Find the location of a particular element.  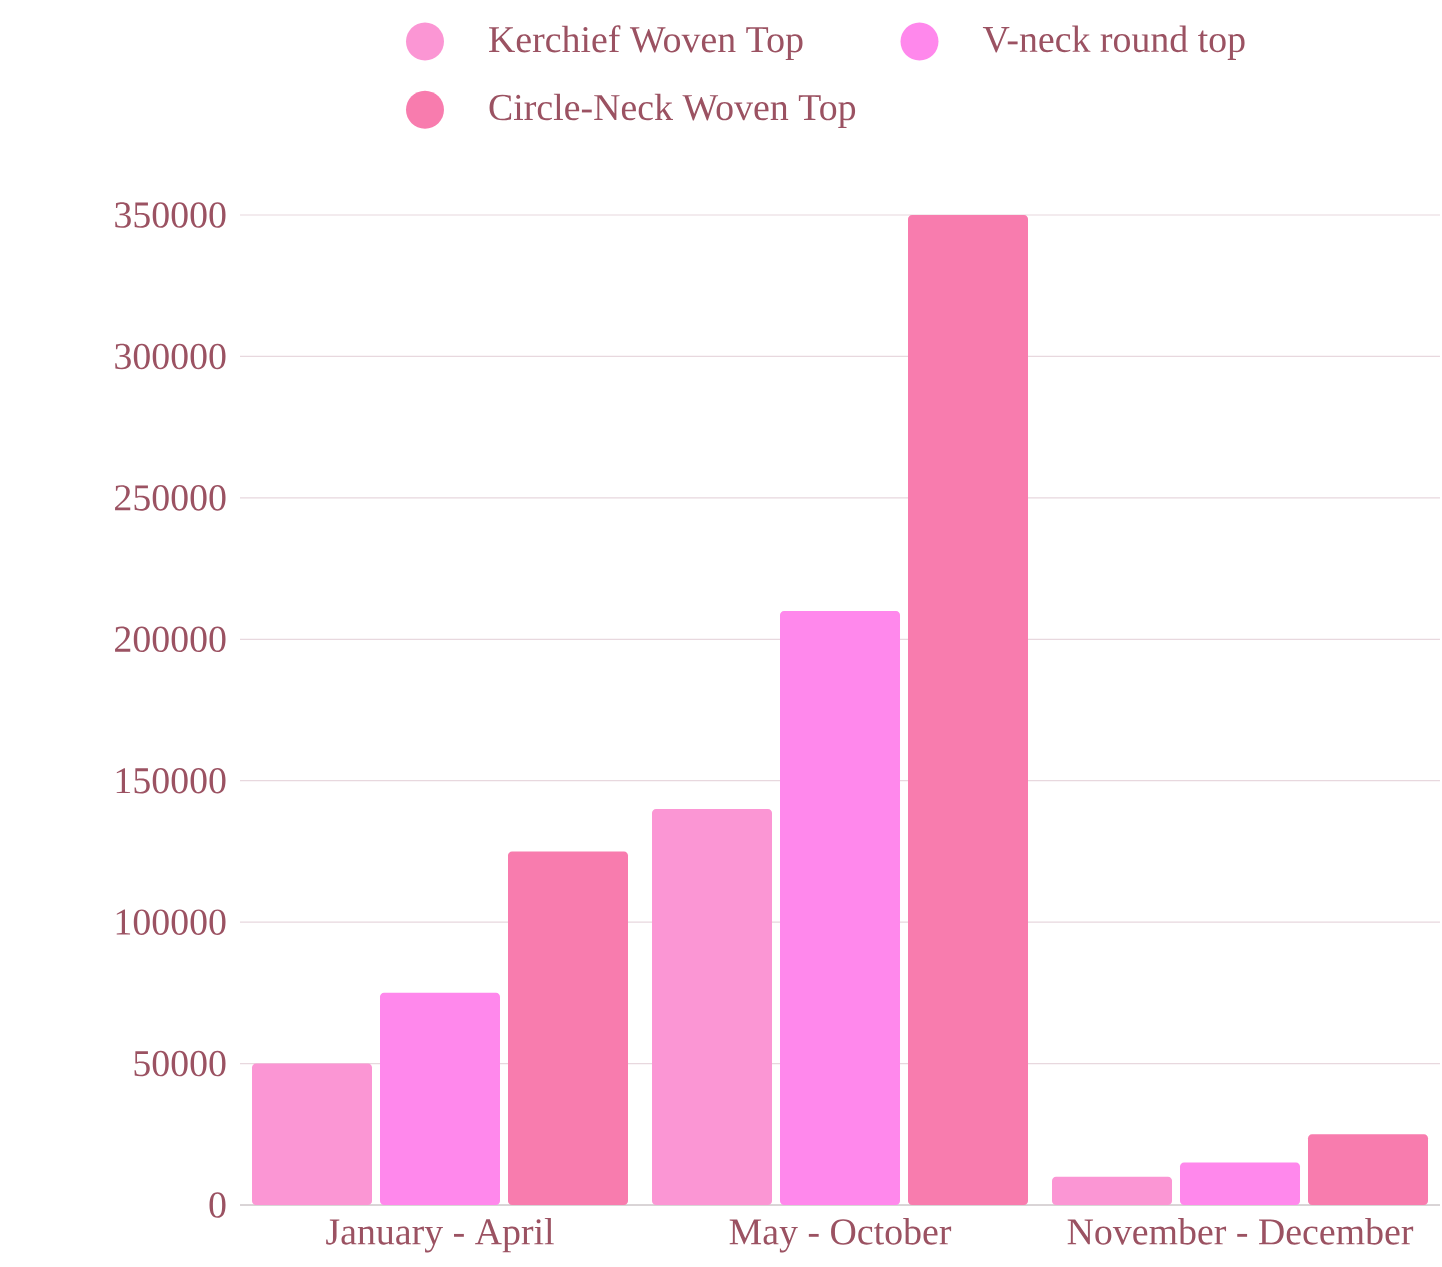

x-tick-label: May - October is located at coordinates (840, 1235).